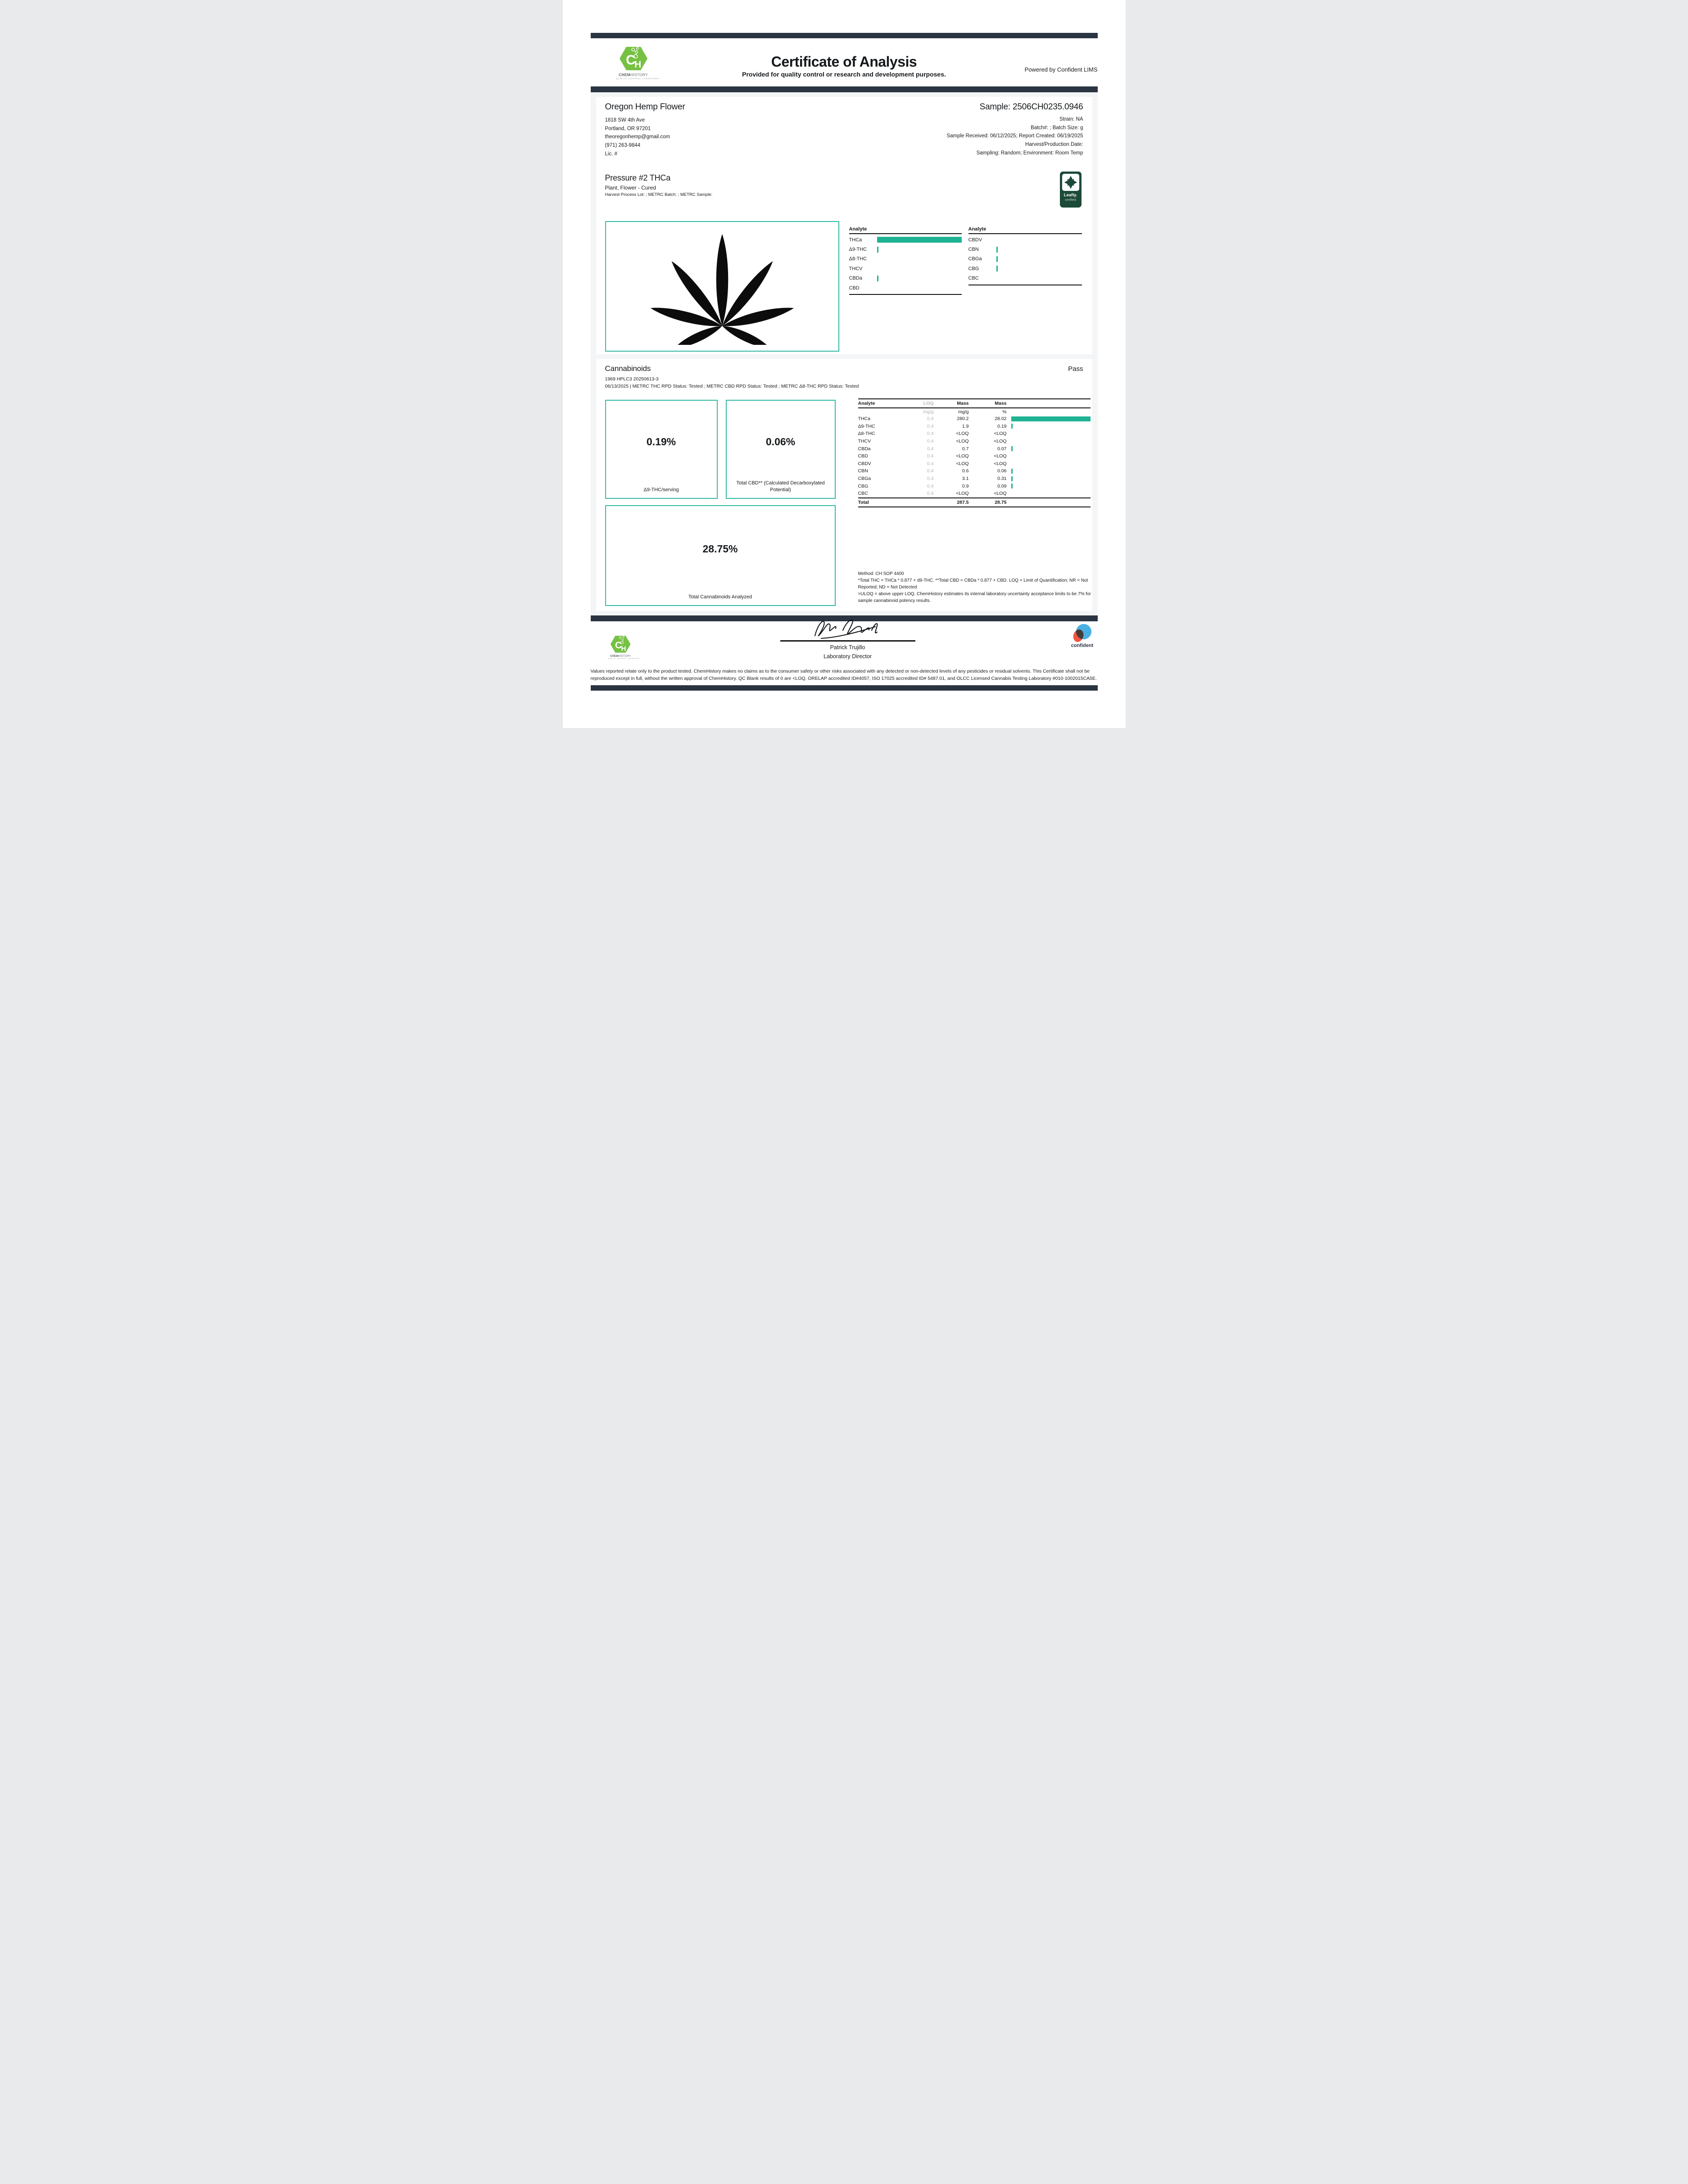 The image size is (1688, 2184). I want to click on cell-mass-pct: <LOQ, so click(1001, 494).